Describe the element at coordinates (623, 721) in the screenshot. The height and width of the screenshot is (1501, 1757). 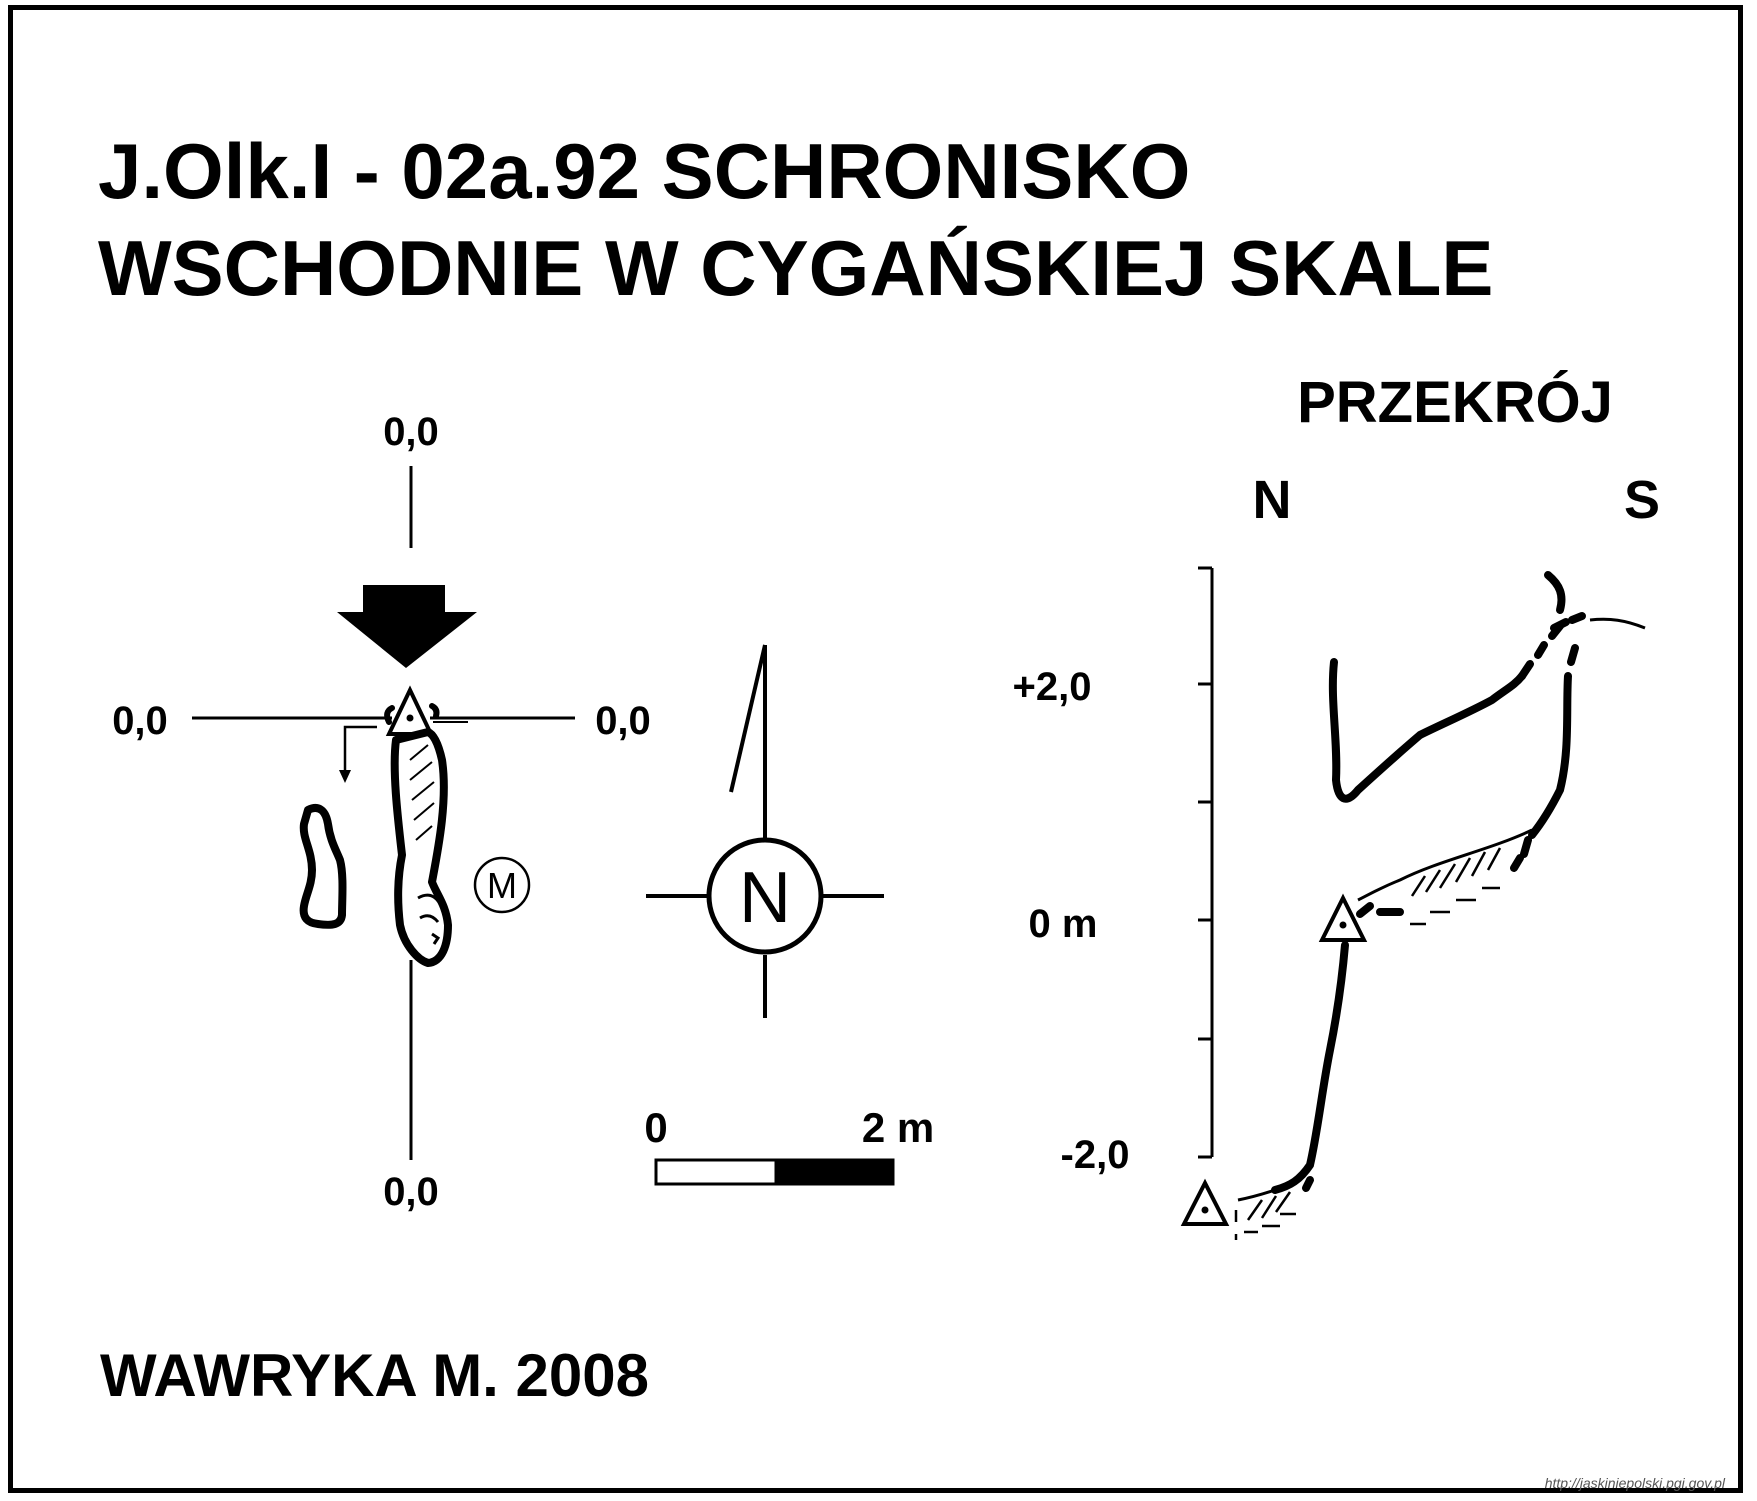
I see `plan-label-right: 0,0` at that location.